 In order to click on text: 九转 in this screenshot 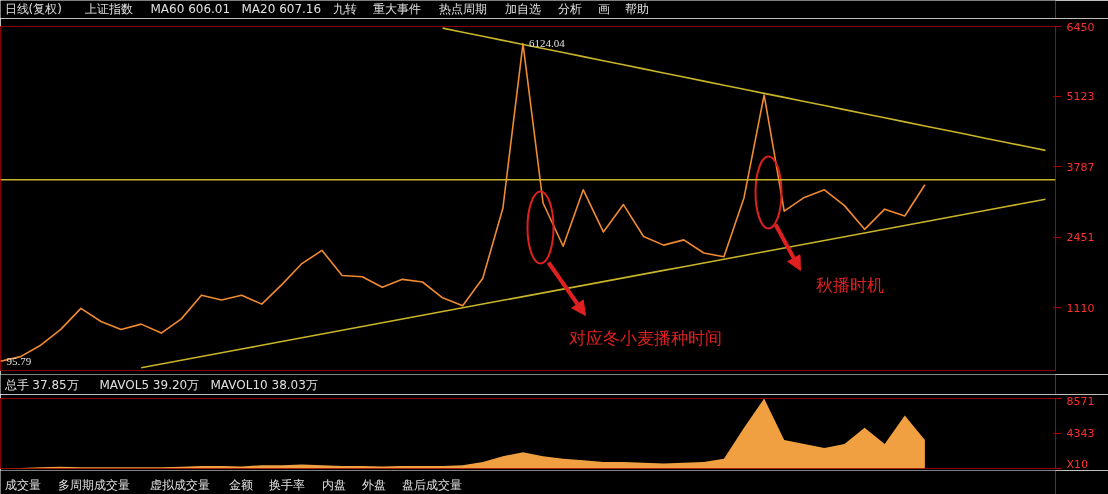, I will do `click(344, 8)`.